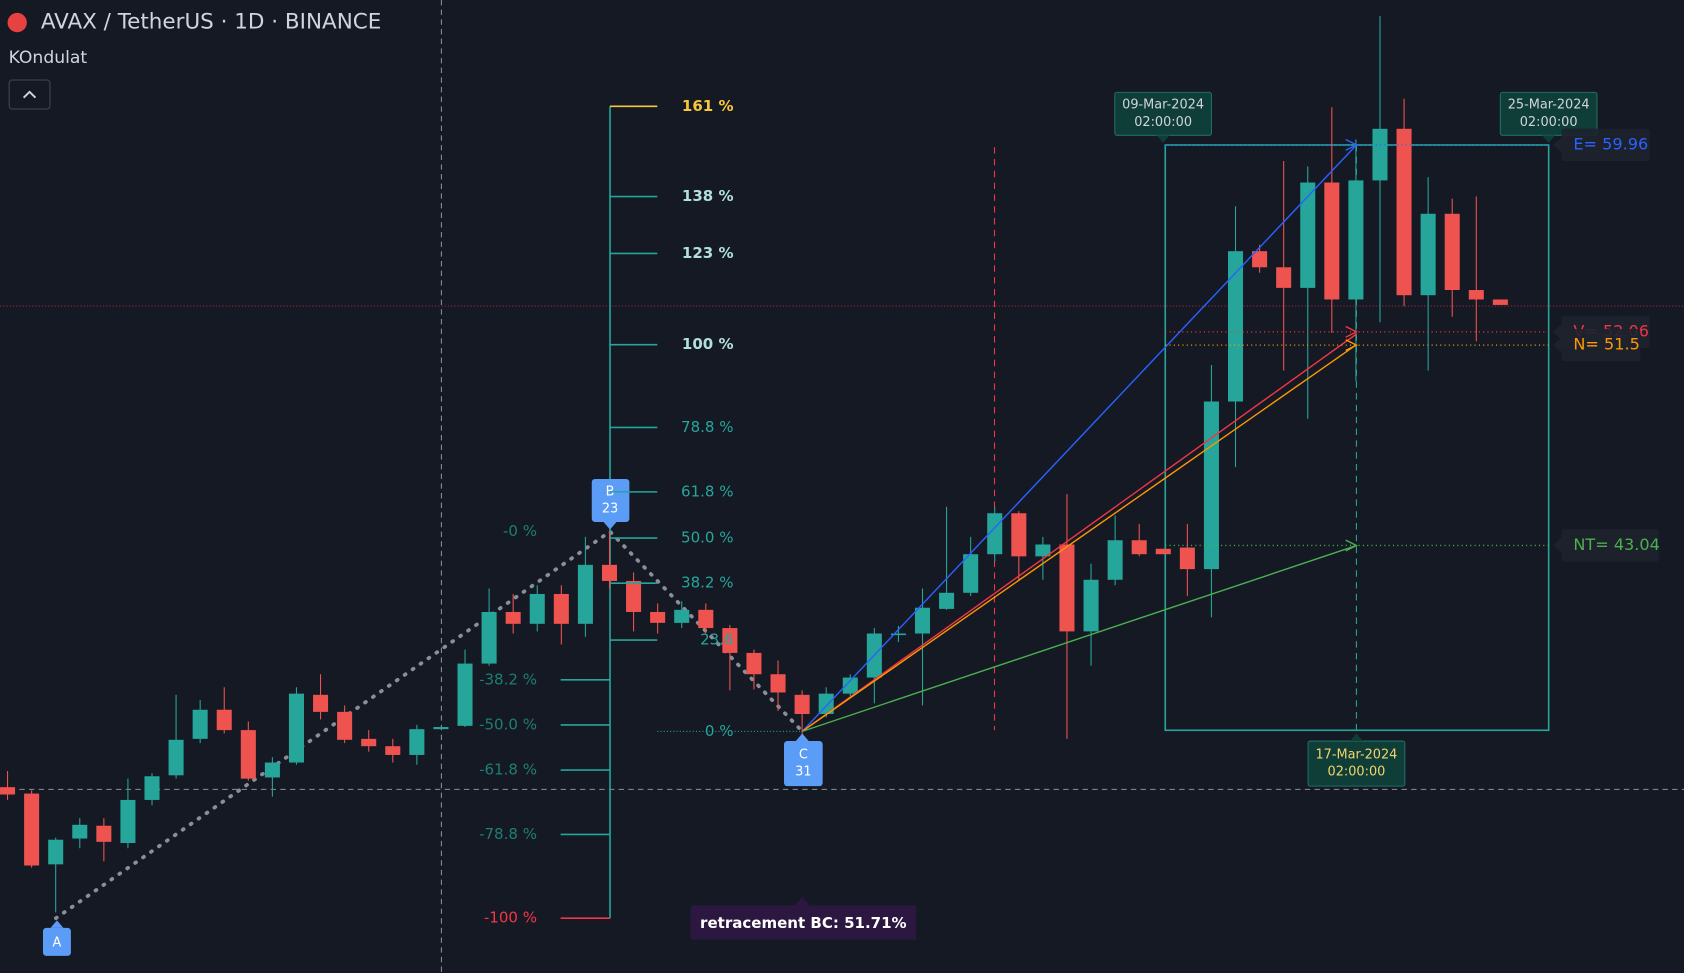 The height and width of the screenshot is (973, 1684). I want to click on fib-label: 78.8 %, so click(707, 427).